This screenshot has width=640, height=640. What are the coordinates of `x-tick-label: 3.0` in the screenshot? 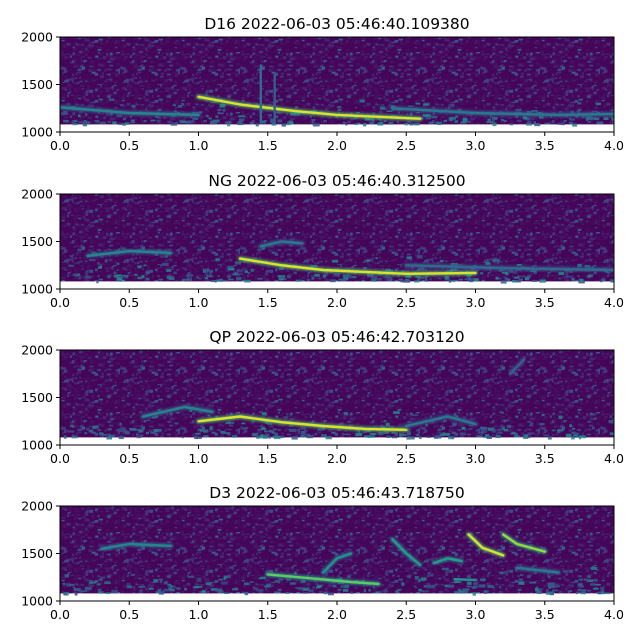 It's located at (476, 458).